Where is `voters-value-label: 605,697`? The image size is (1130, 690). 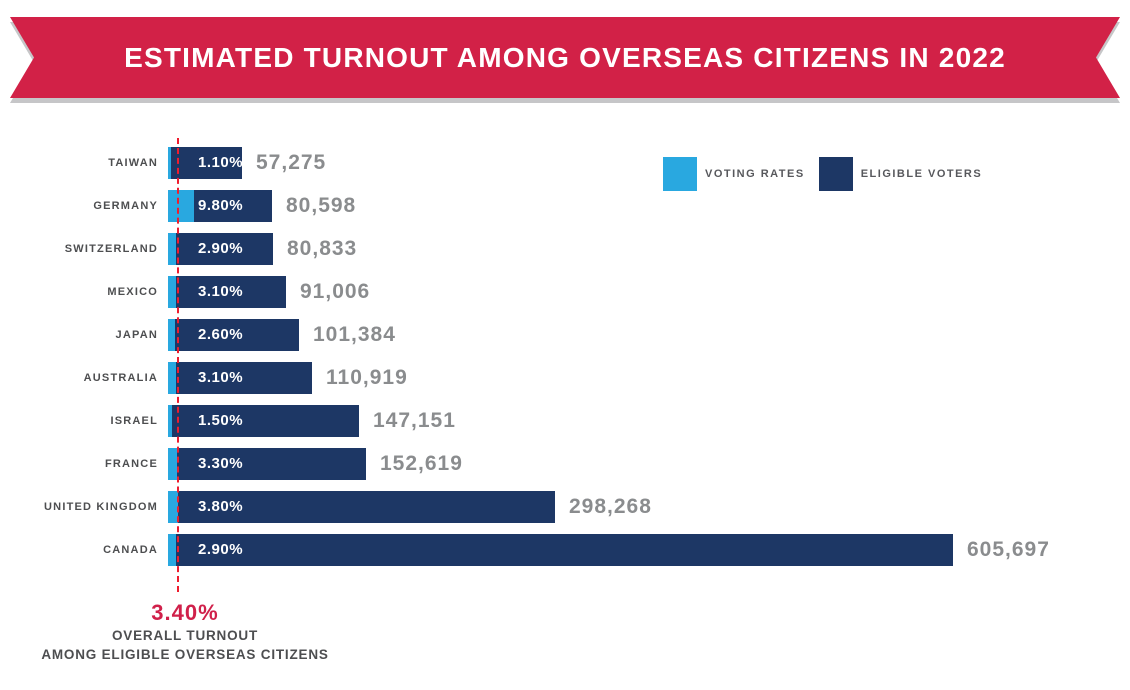
voters-value-label: 605,697 is located at coordinates (1008, 549).